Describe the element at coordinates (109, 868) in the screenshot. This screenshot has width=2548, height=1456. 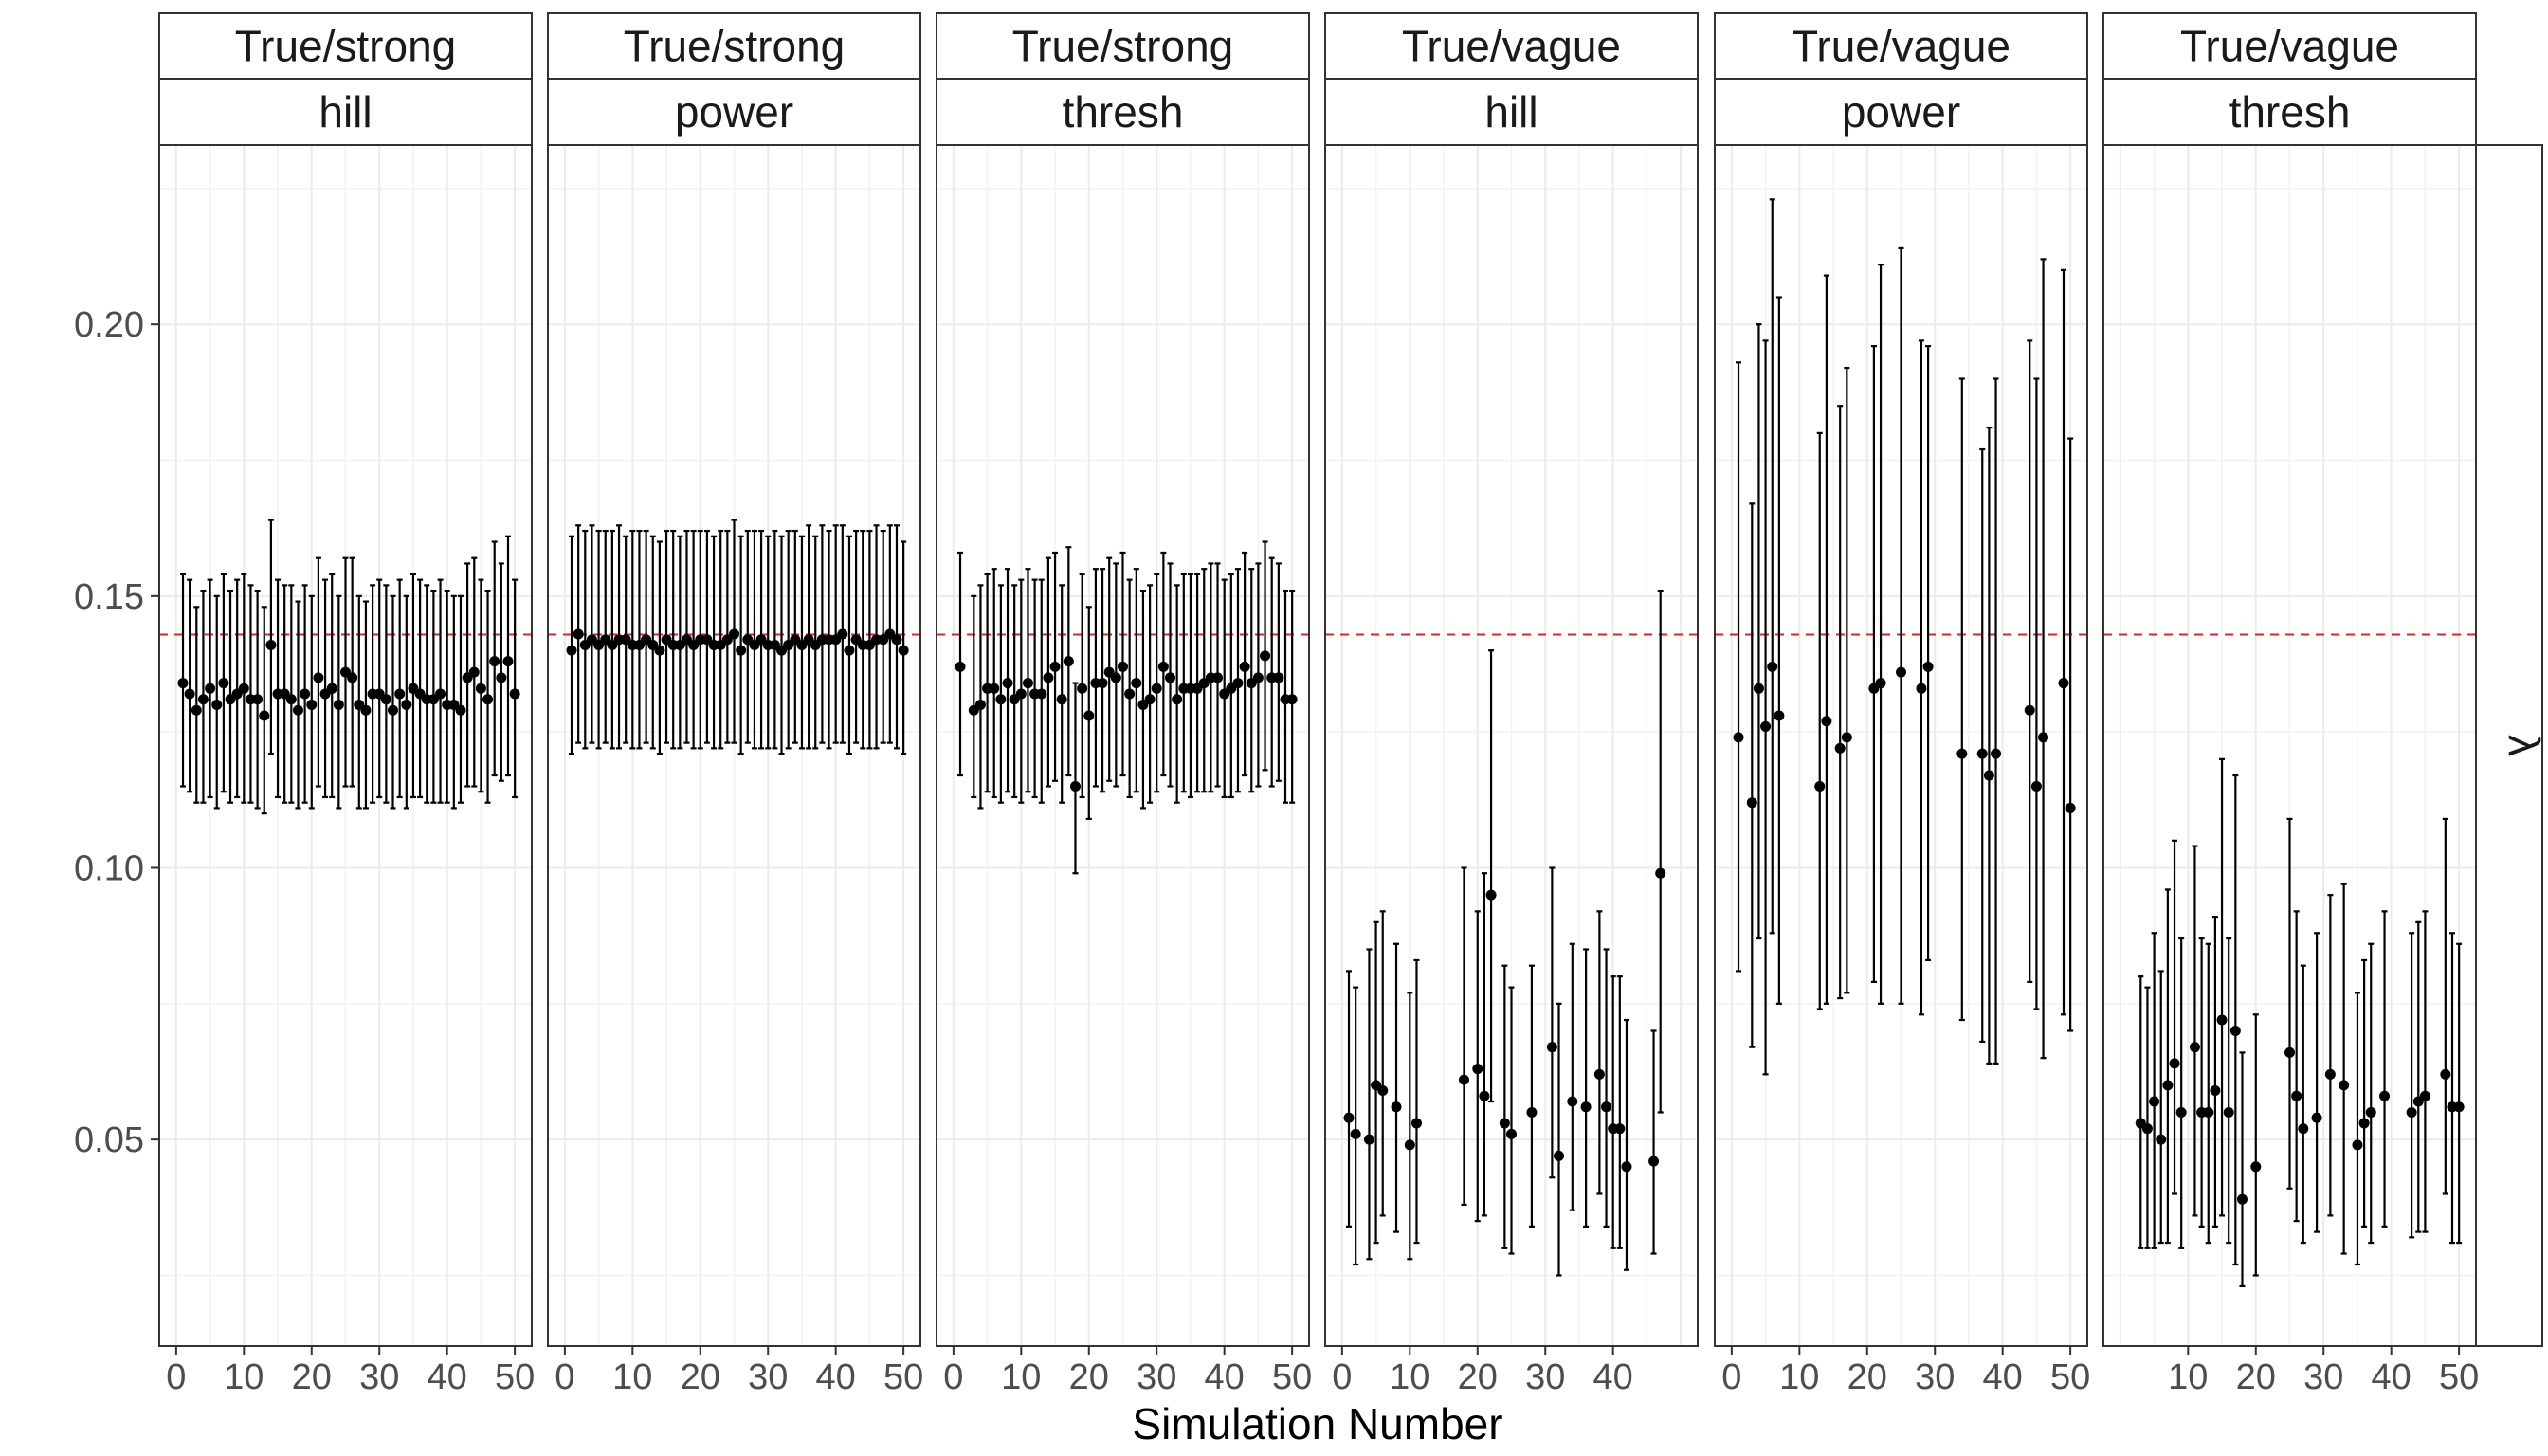
I see `y-tick-label: 0.10` at that location.